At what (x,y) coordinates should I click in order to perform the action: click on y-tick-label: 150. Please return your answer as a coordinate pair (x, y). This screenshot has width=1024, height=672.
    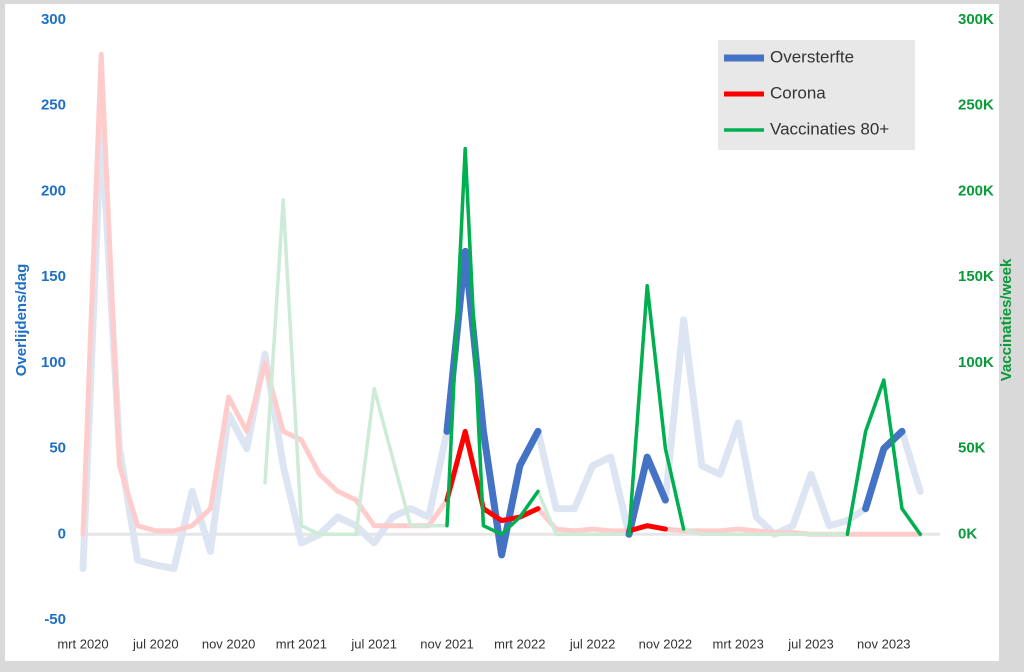
    Looking at the image, I should click on (53, 276).